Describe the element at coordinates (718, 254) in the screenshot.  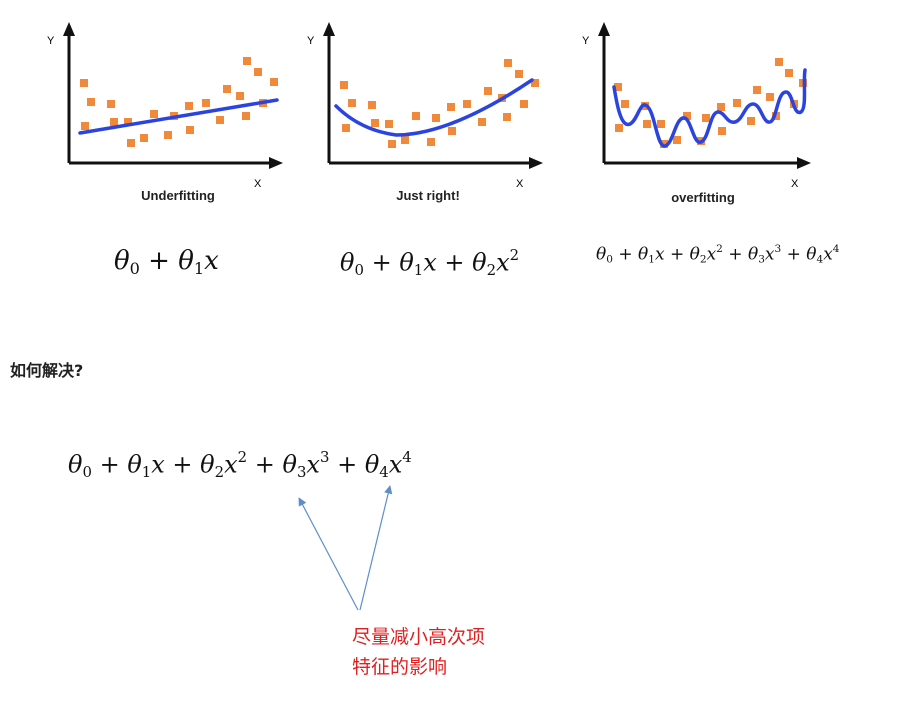
I see `formula-overfitting: θ0 + θ1x + θ2x2 + θ3x3 + θ4x4` at that location.